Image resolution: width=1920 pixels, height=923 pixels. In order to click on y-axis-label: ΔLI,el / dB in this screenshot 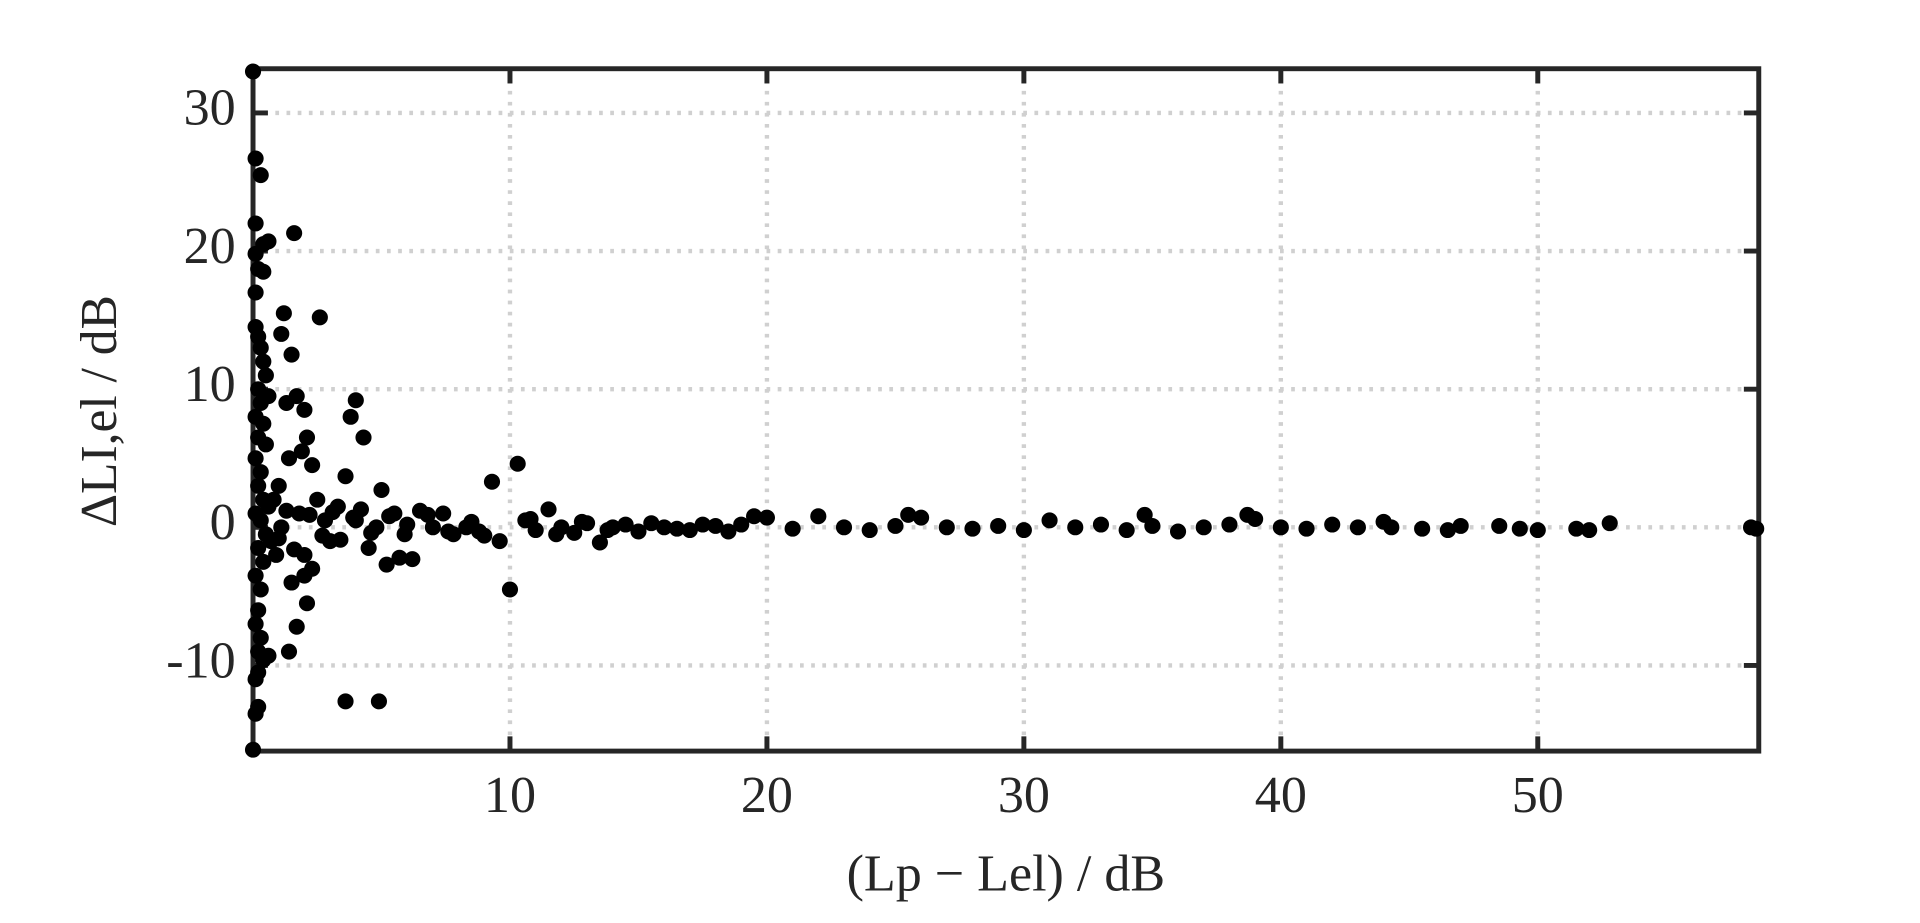, I will do `click(99, 411)`.